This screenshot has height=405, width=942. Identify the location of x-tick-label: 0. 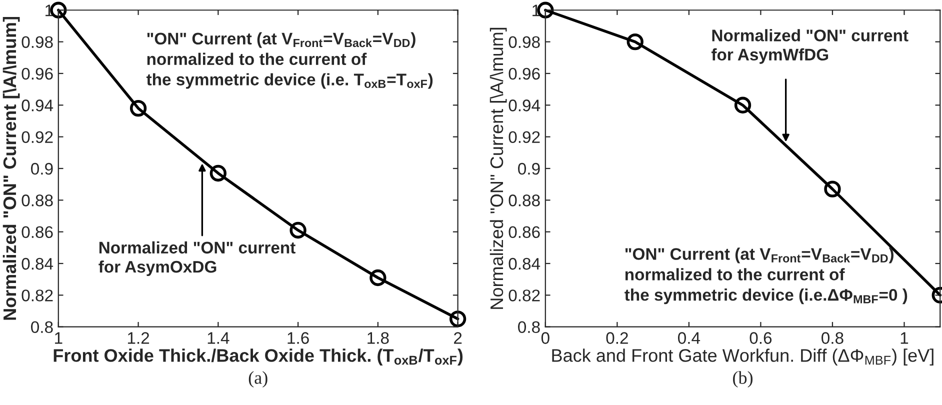
(545, 338).